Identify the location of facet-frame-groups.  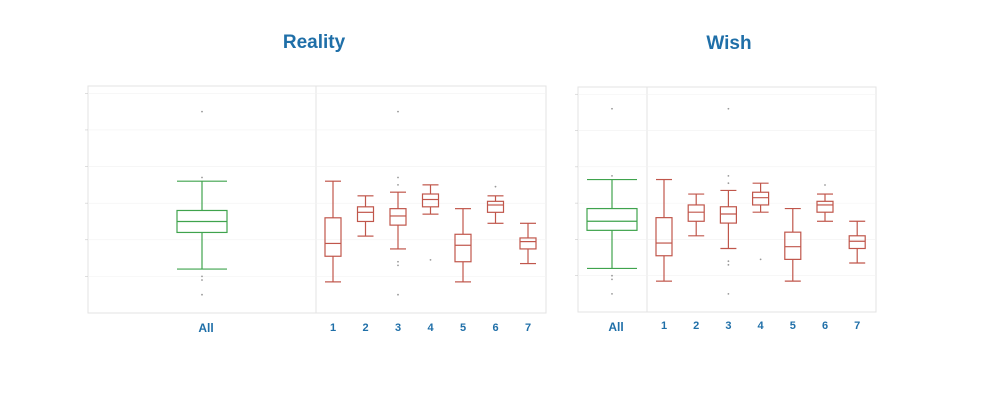
(761, 199).